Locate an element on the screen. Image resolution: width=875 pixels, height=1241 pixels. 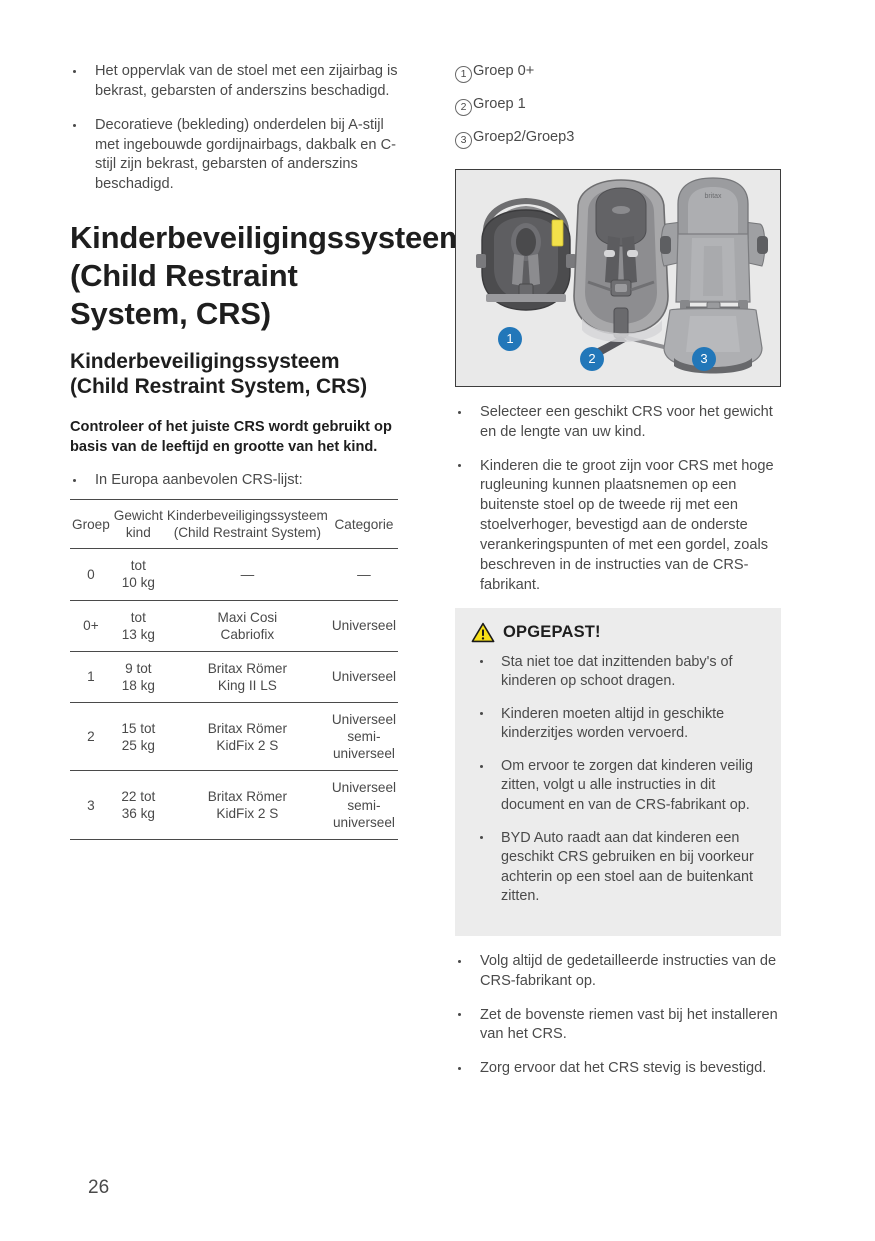
cell-gewicht: 15 tot 25 kg is located at coordinates (138, 737).